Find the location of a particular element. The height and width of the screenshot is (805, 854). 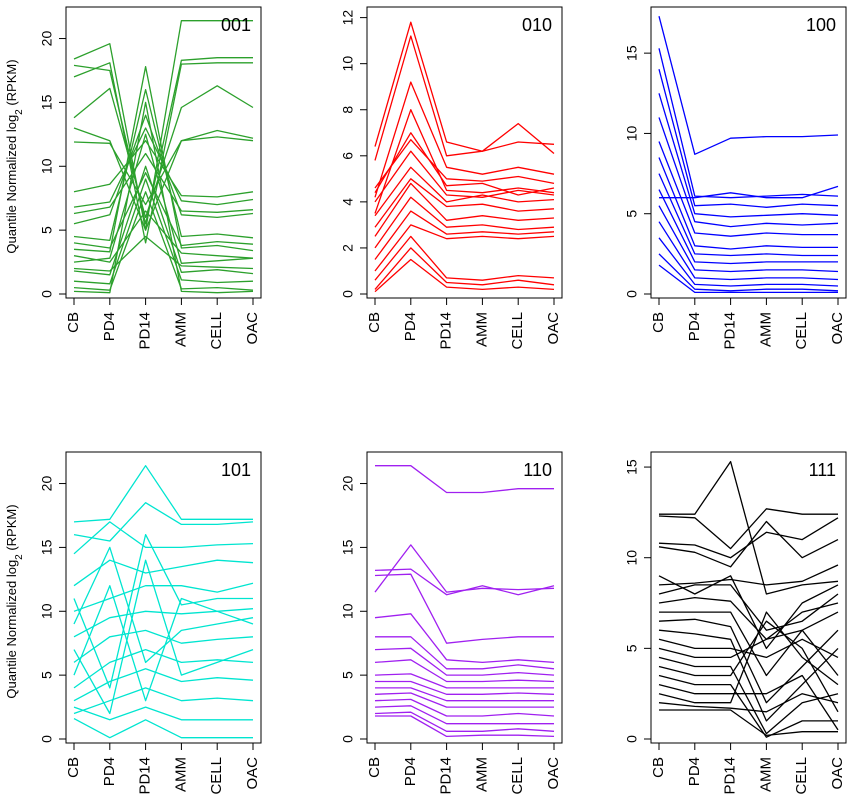

y-tick-label: 2 is located at coordinates (348, 248).